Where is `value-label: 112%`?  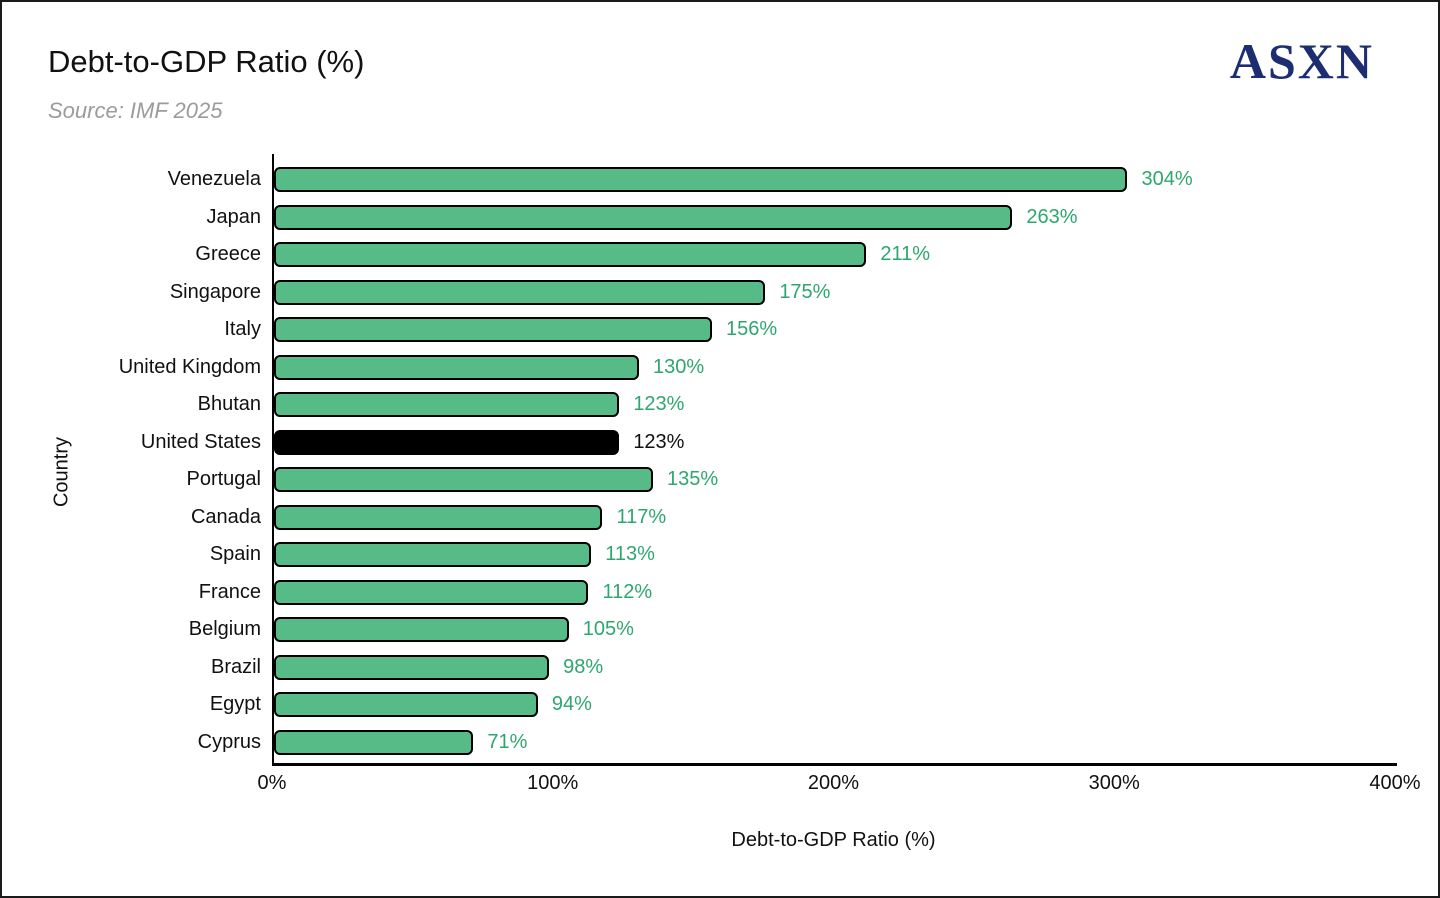 value-label: 112% is located at coordinates (627, 591).